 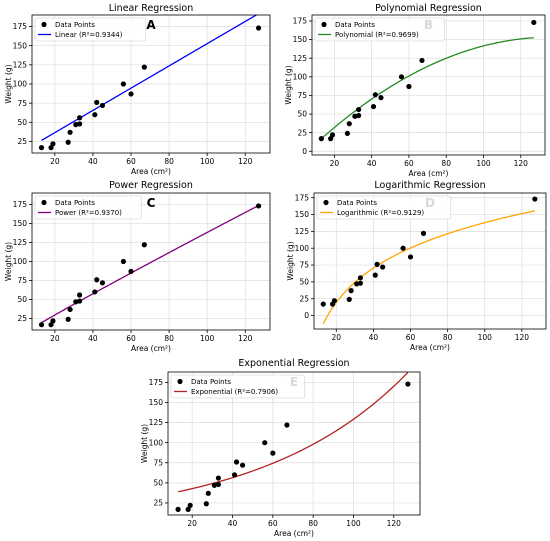 I want to click on legend-label-fit: Linear (R²=0.9344), so click(x=89, y=35).